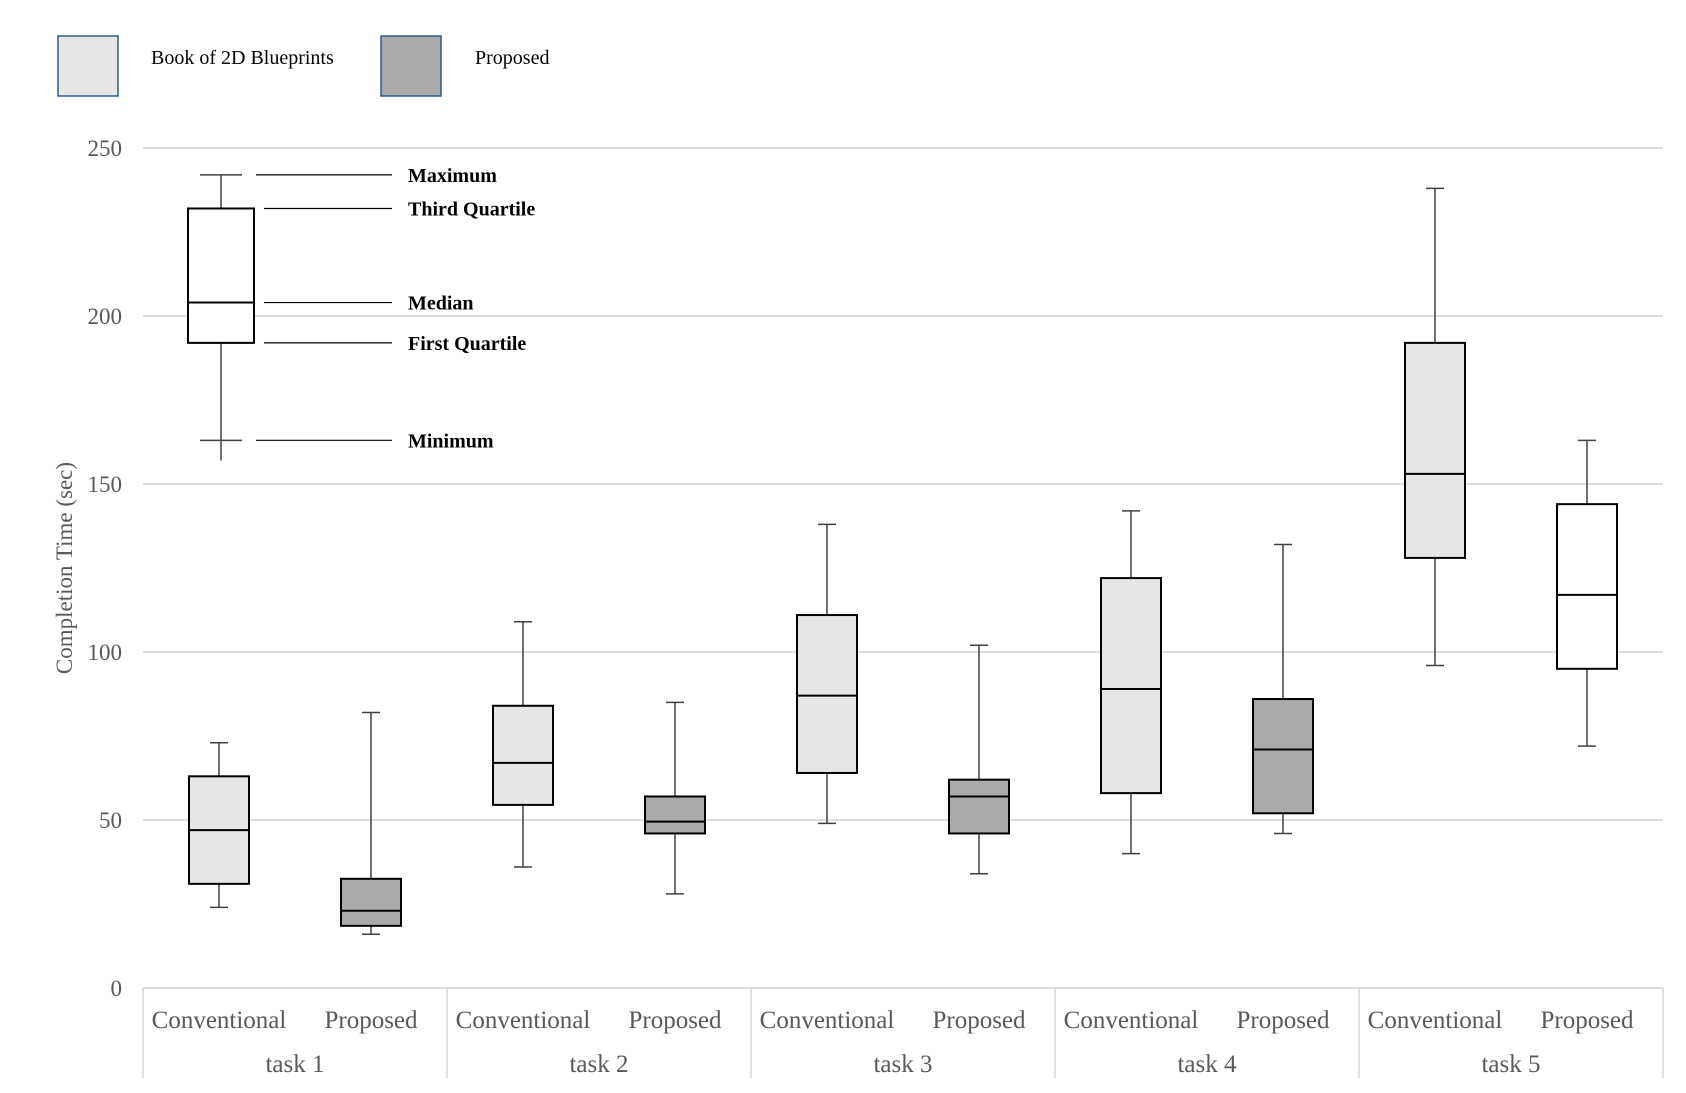 Image resolution: width=1686 pixels, height=1093 pixels. Describe the element at coordinates (117, 988) in the screenshot. I see `y-tick-label: 0` at that location.